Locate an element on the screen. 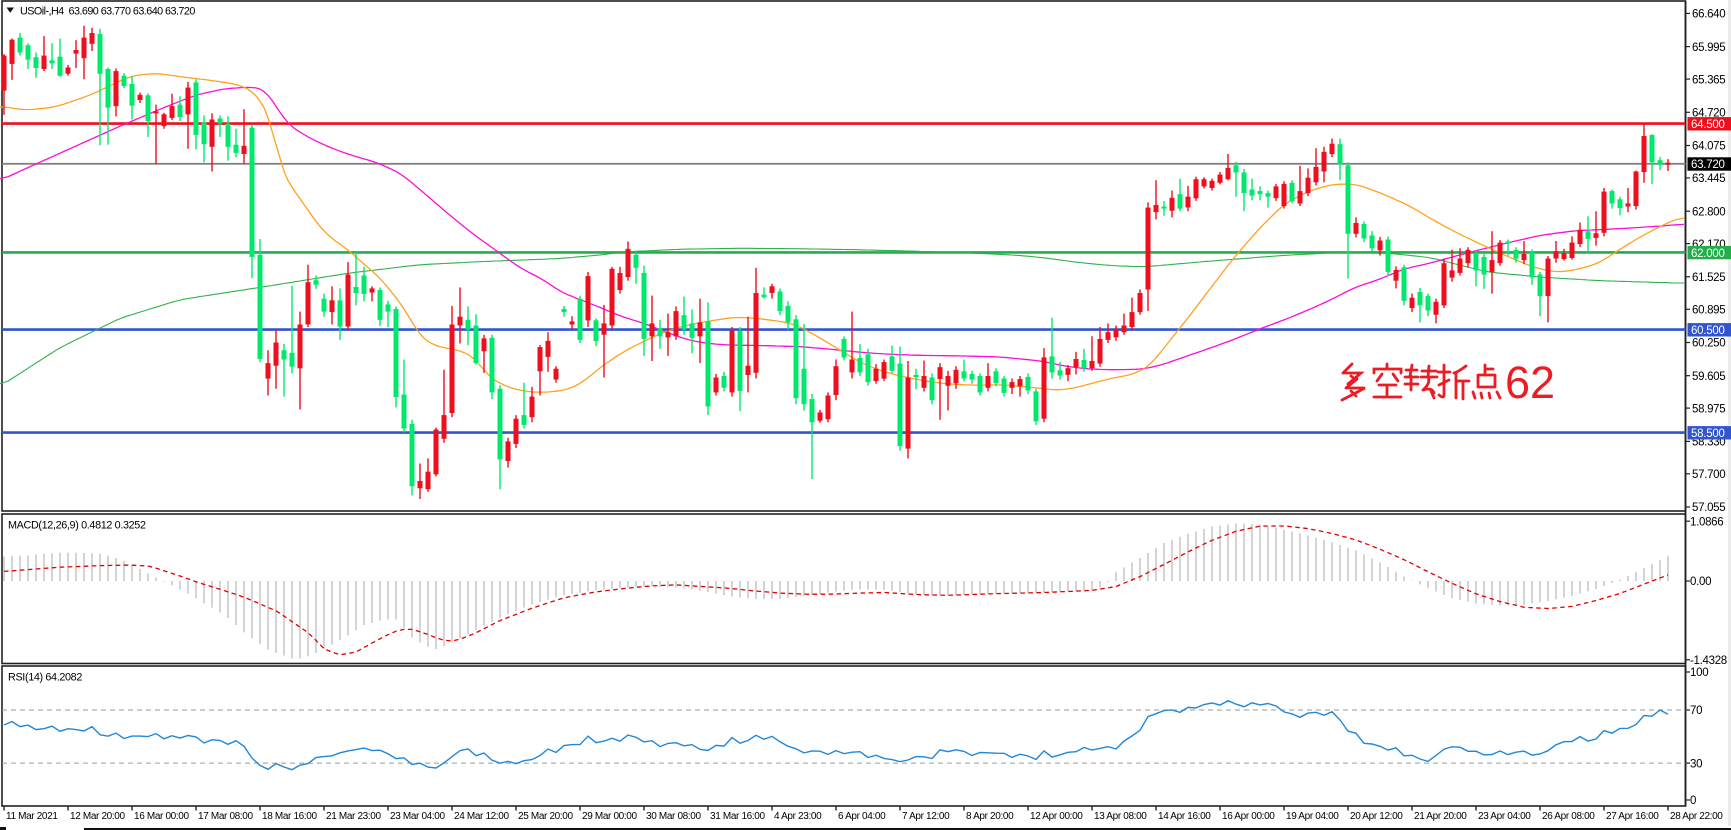 The width and height of the screenshot is (1731, 830). svg-text: 14 Apr 16:00 is located at coordinates (1184, 816).